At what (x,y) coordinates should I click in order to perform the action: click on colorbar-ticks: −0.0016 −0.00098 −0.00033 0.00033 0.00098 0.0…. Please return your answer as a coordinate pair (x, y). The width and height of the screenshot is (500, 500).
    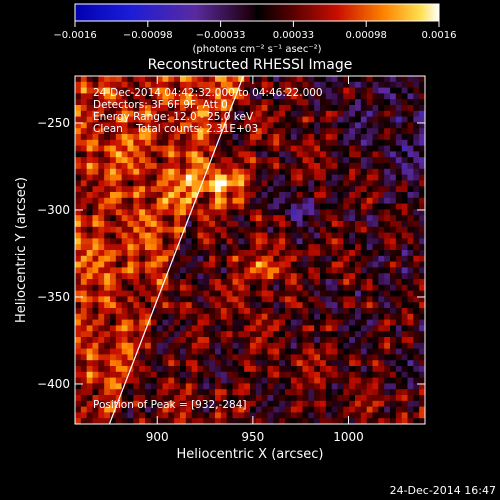
    Looking at the image, I should click on (255, 31).